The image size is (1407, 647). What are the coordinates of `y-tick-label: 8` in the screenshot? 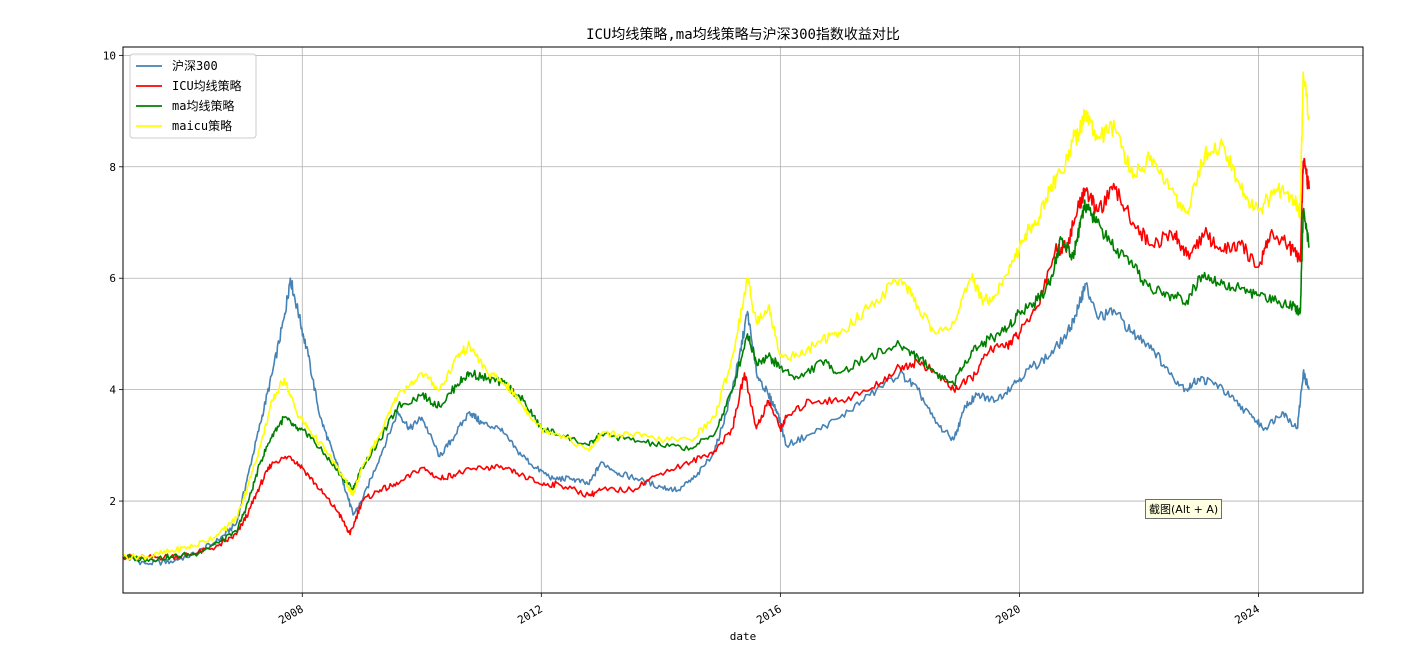 It's located at (112, 167).